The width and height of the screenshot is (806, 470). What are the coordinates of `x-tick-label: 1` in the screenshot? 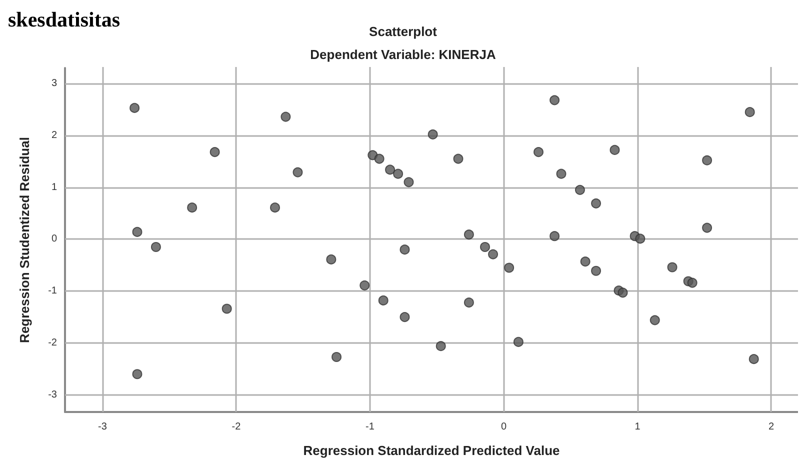 It's located at (637, 427).